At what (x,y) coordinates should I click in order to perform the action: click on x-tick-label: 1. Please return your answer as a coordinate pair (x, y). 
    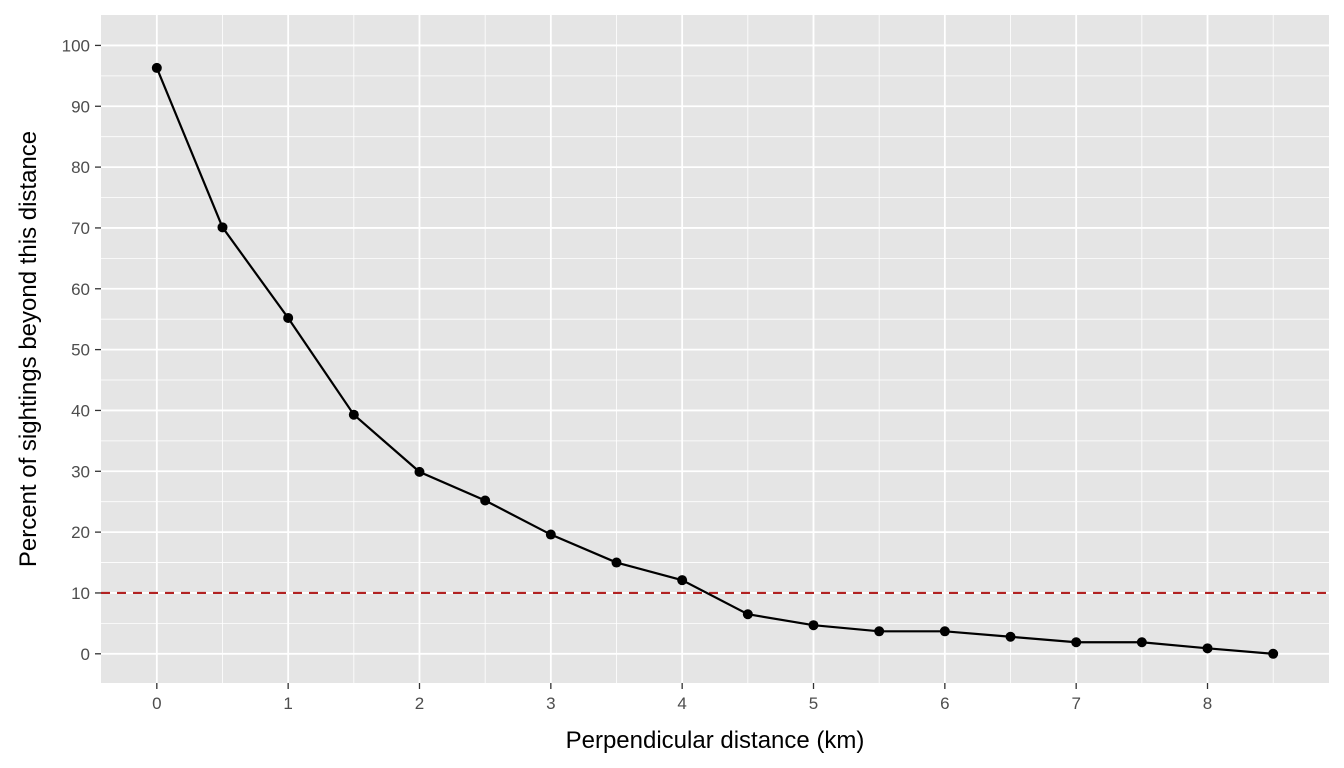
    Looking at the image, I should click on (287, 703).